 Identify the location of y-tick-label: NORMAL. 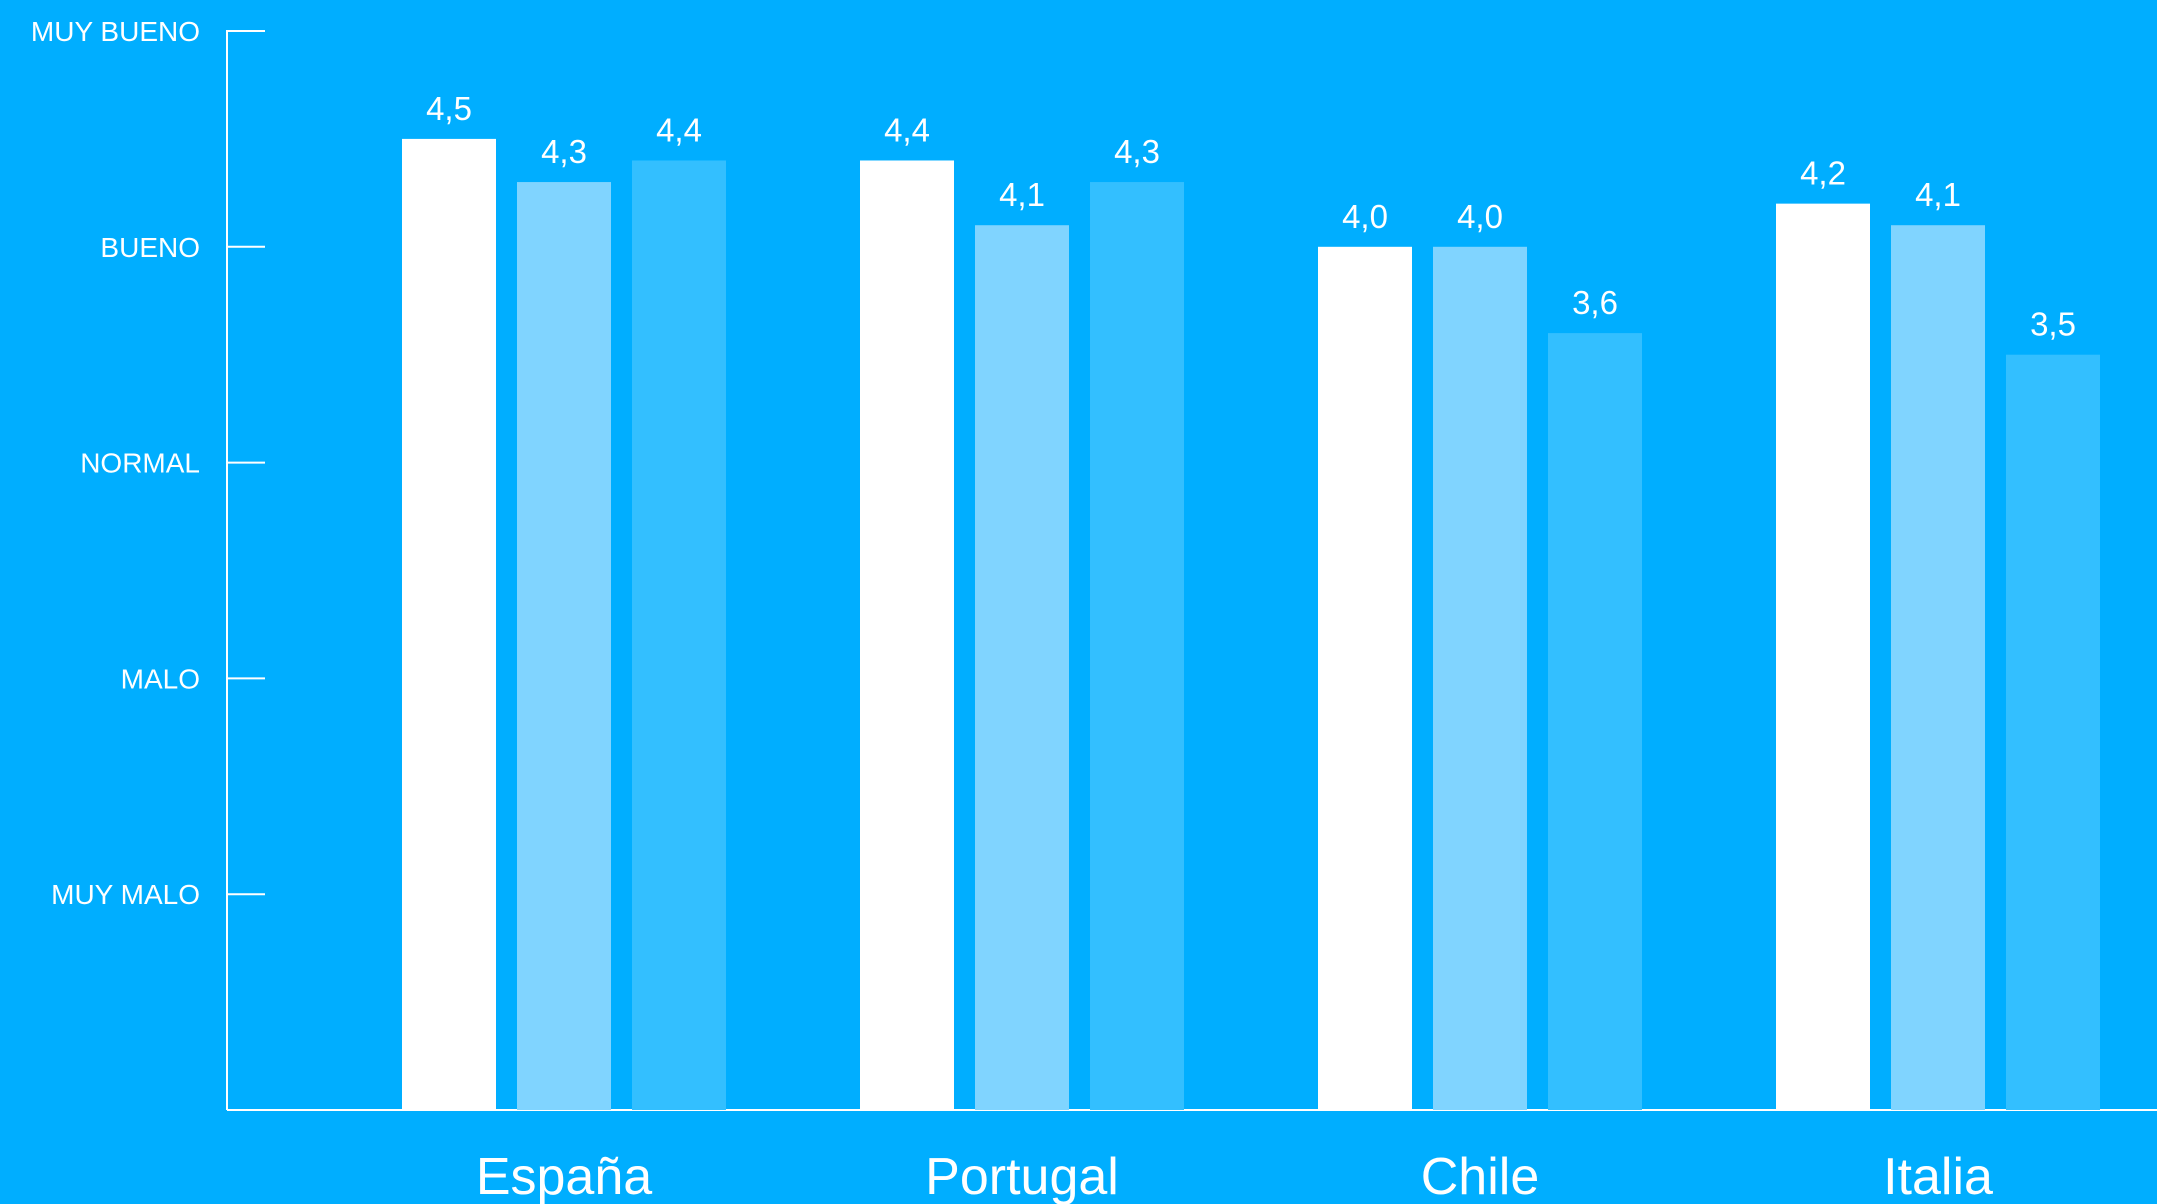
(140, 463).